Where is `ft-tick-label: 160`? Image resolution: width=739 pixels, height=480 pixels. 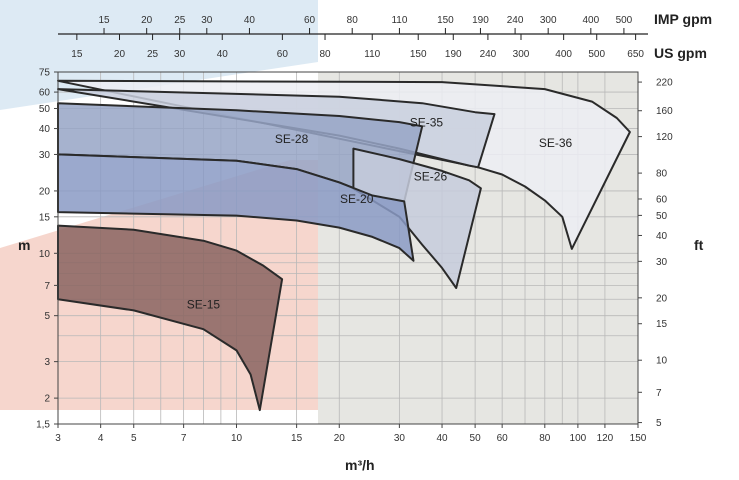
ft-tick-label: 160 is located at coordinates (664, 111).